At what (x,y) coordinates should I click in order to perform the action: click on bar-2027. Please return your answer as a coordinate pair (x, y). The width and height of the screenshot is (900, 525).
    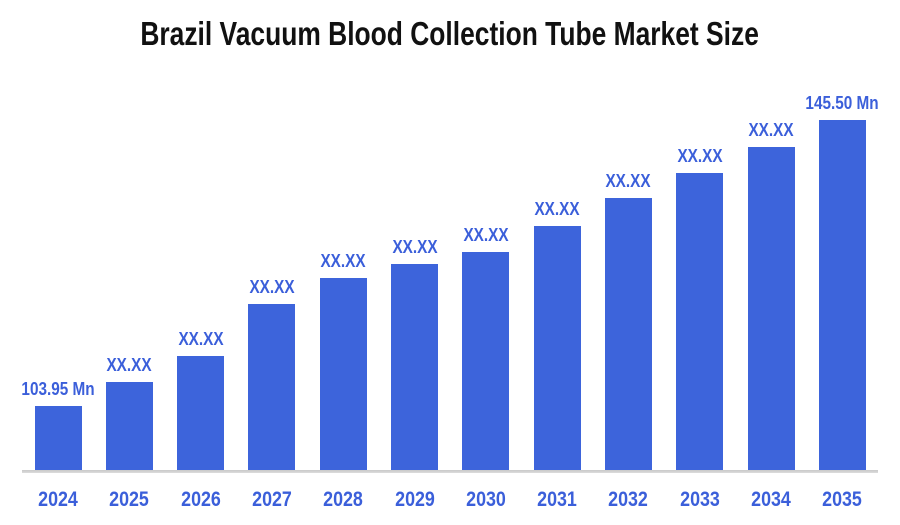
    Looking at the image, I should click on (272, 387).